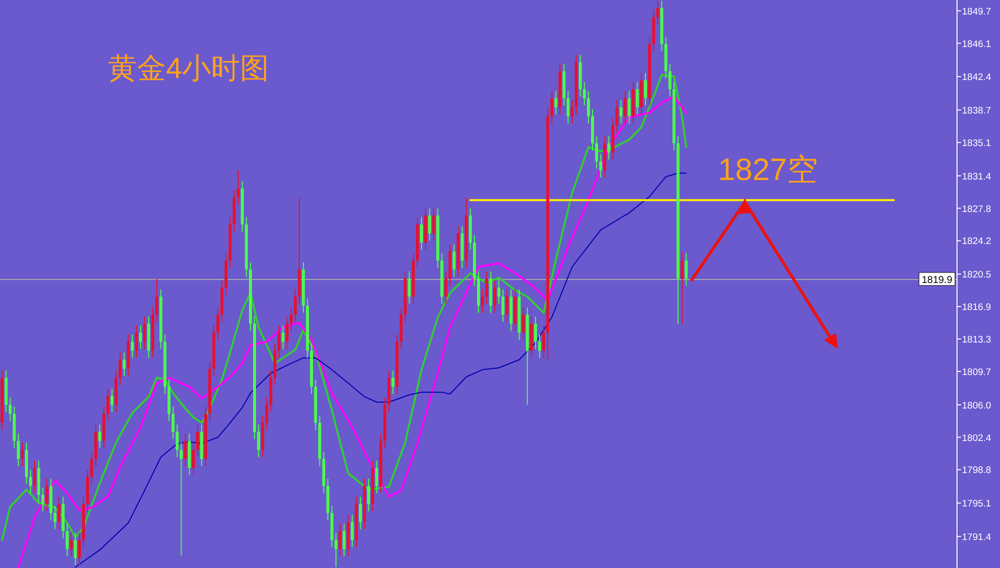 This screenshot has height=568, width=1000. What do you see at coordinates (768, 169) in the screenshot?
I see `annotation: 1827空` at bounding box center [768, 169].